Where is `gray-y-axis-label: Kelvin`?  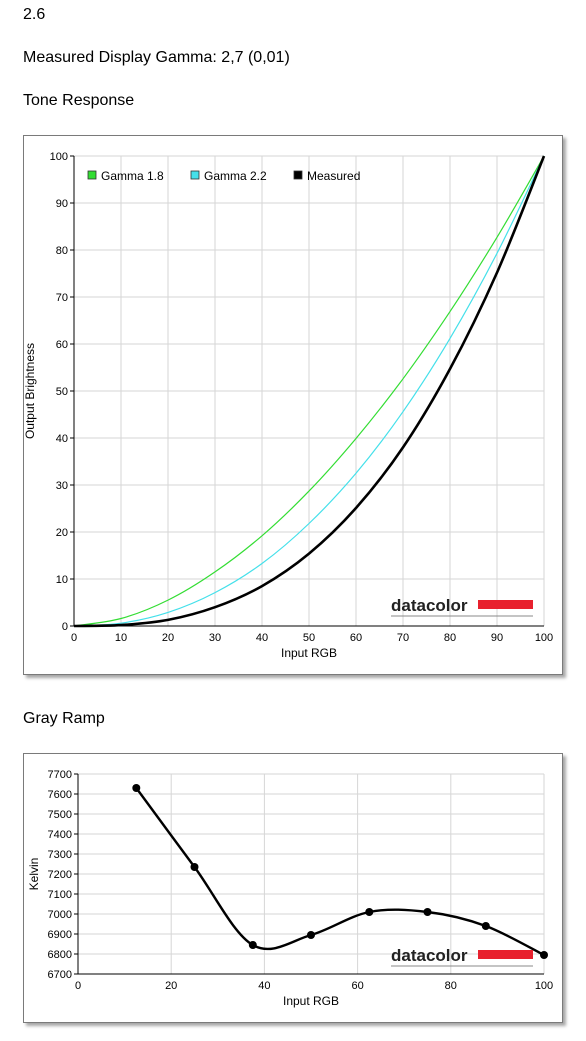 gray-y-axis-label: Kelvin is located at coordinates (34, 874).